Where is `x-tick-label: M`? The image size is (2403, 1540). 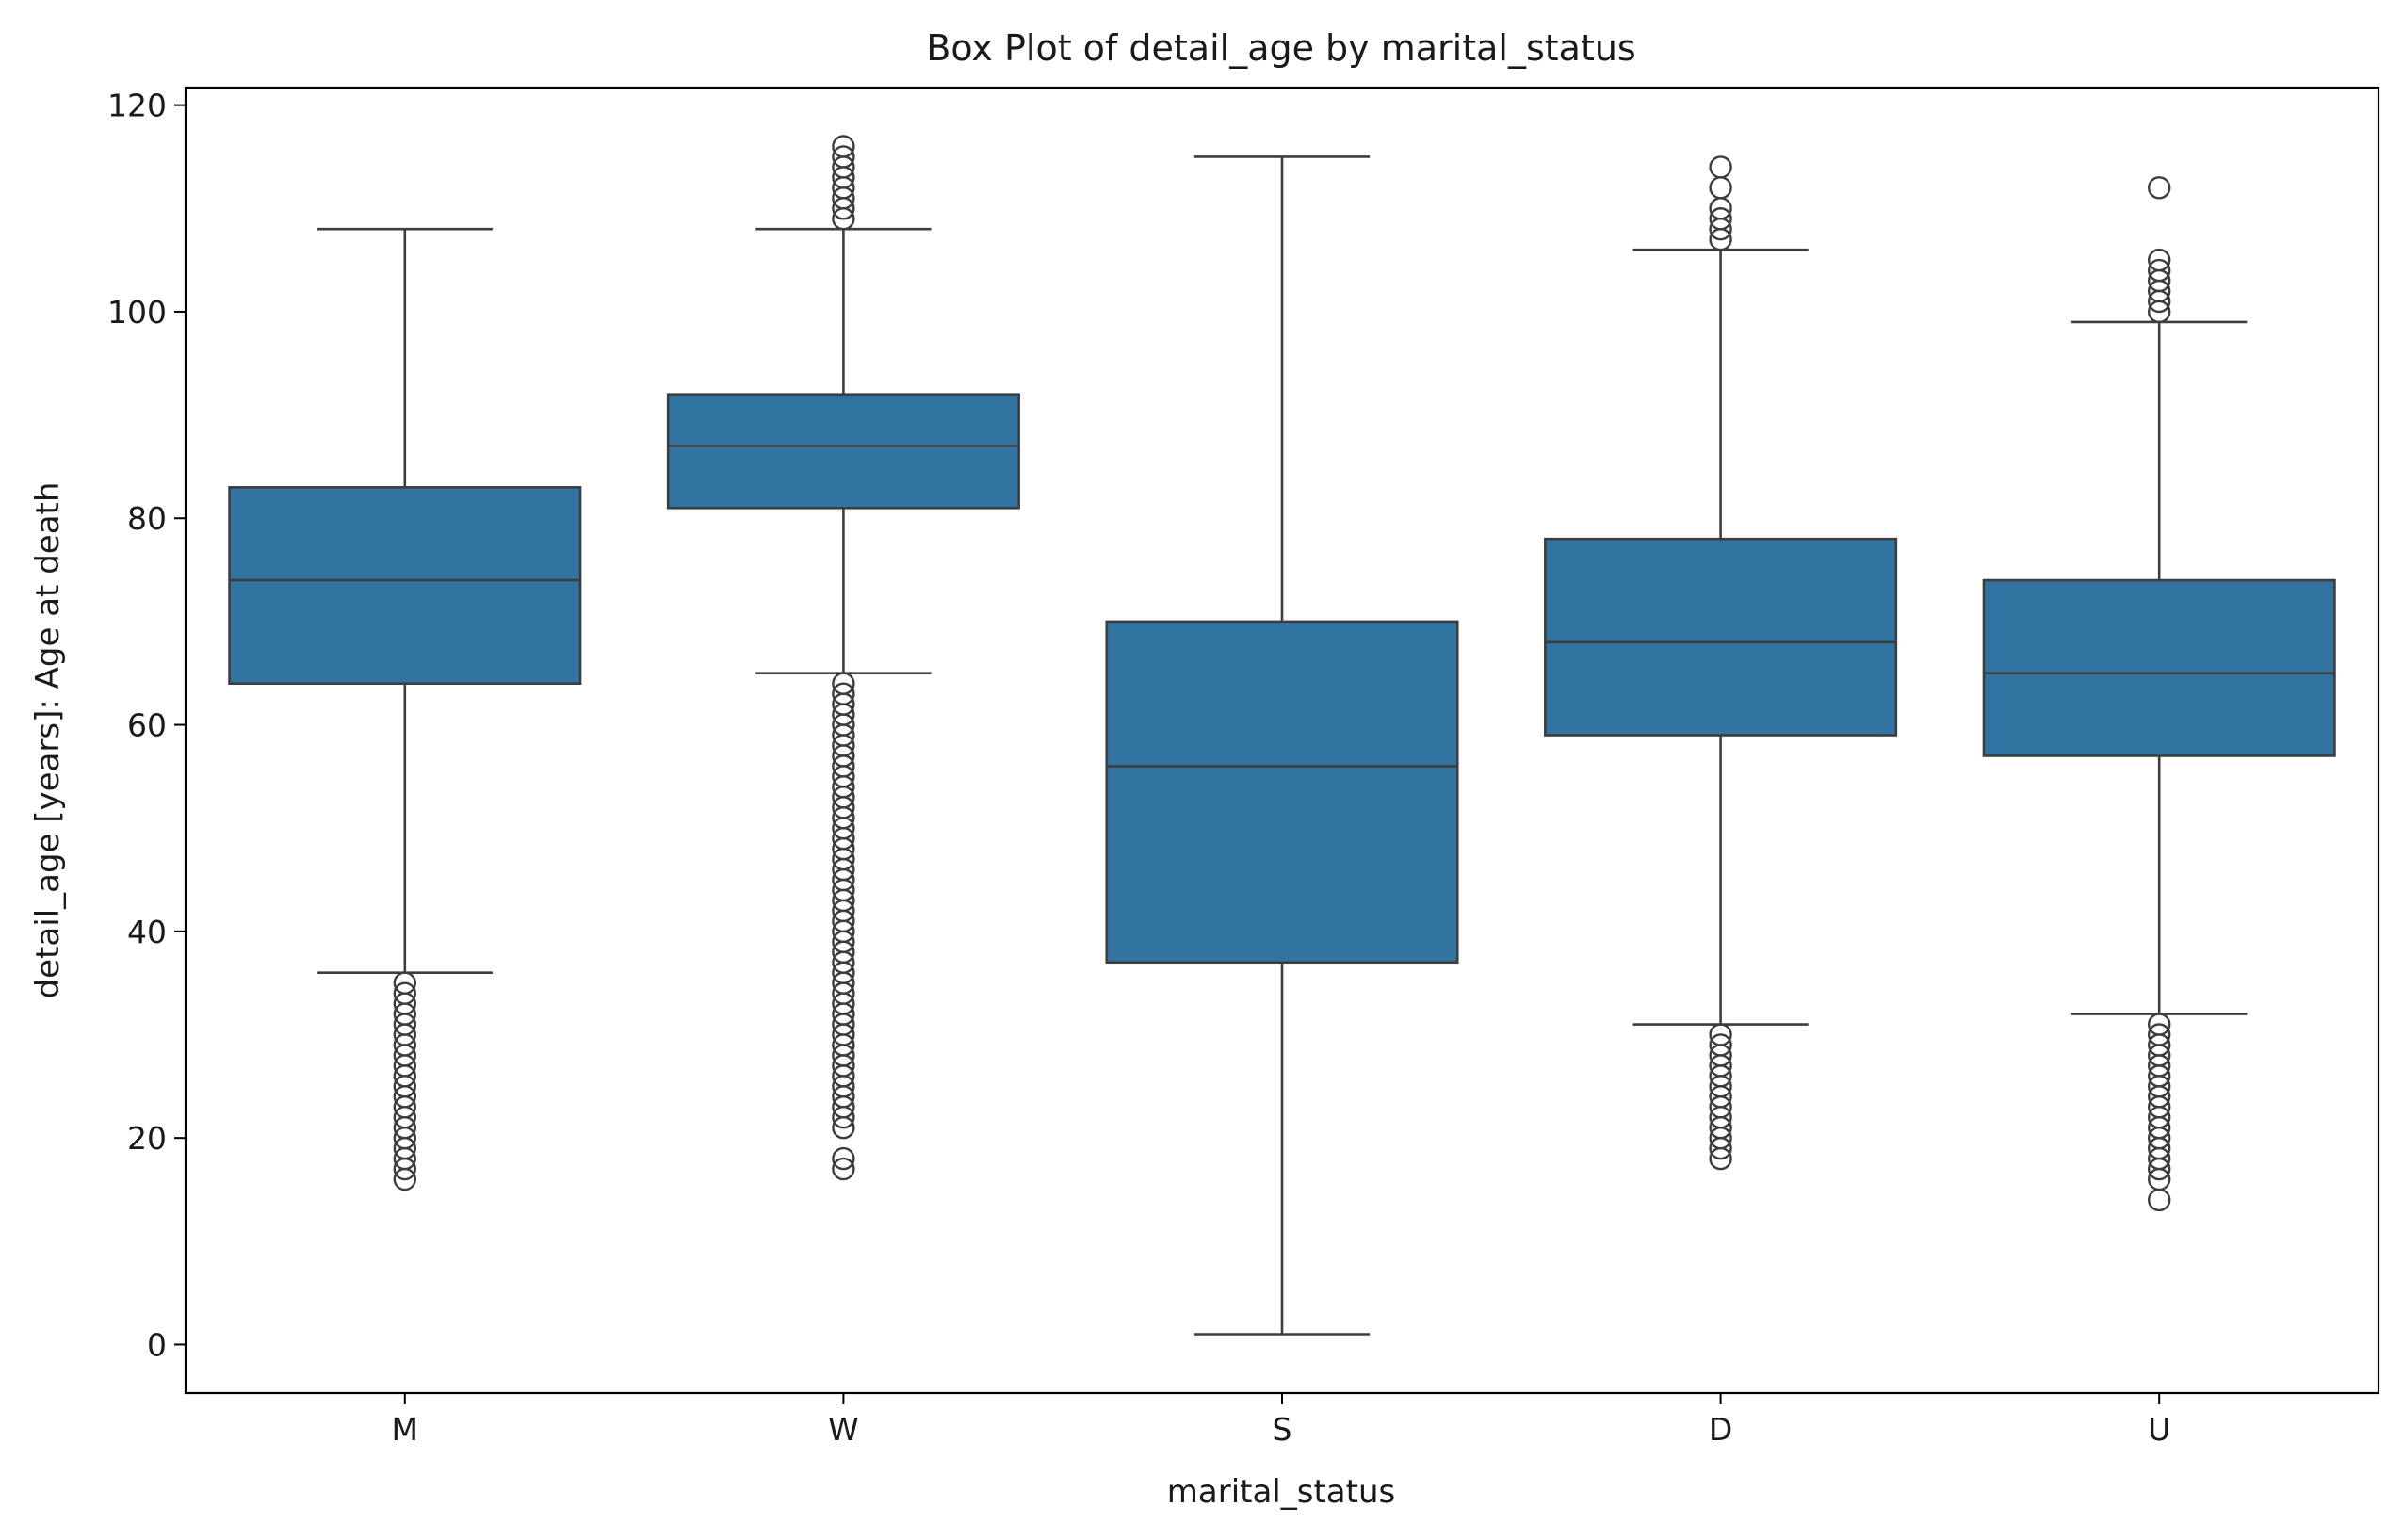
x-tick-label: M is located at coordinates (405, 1429).